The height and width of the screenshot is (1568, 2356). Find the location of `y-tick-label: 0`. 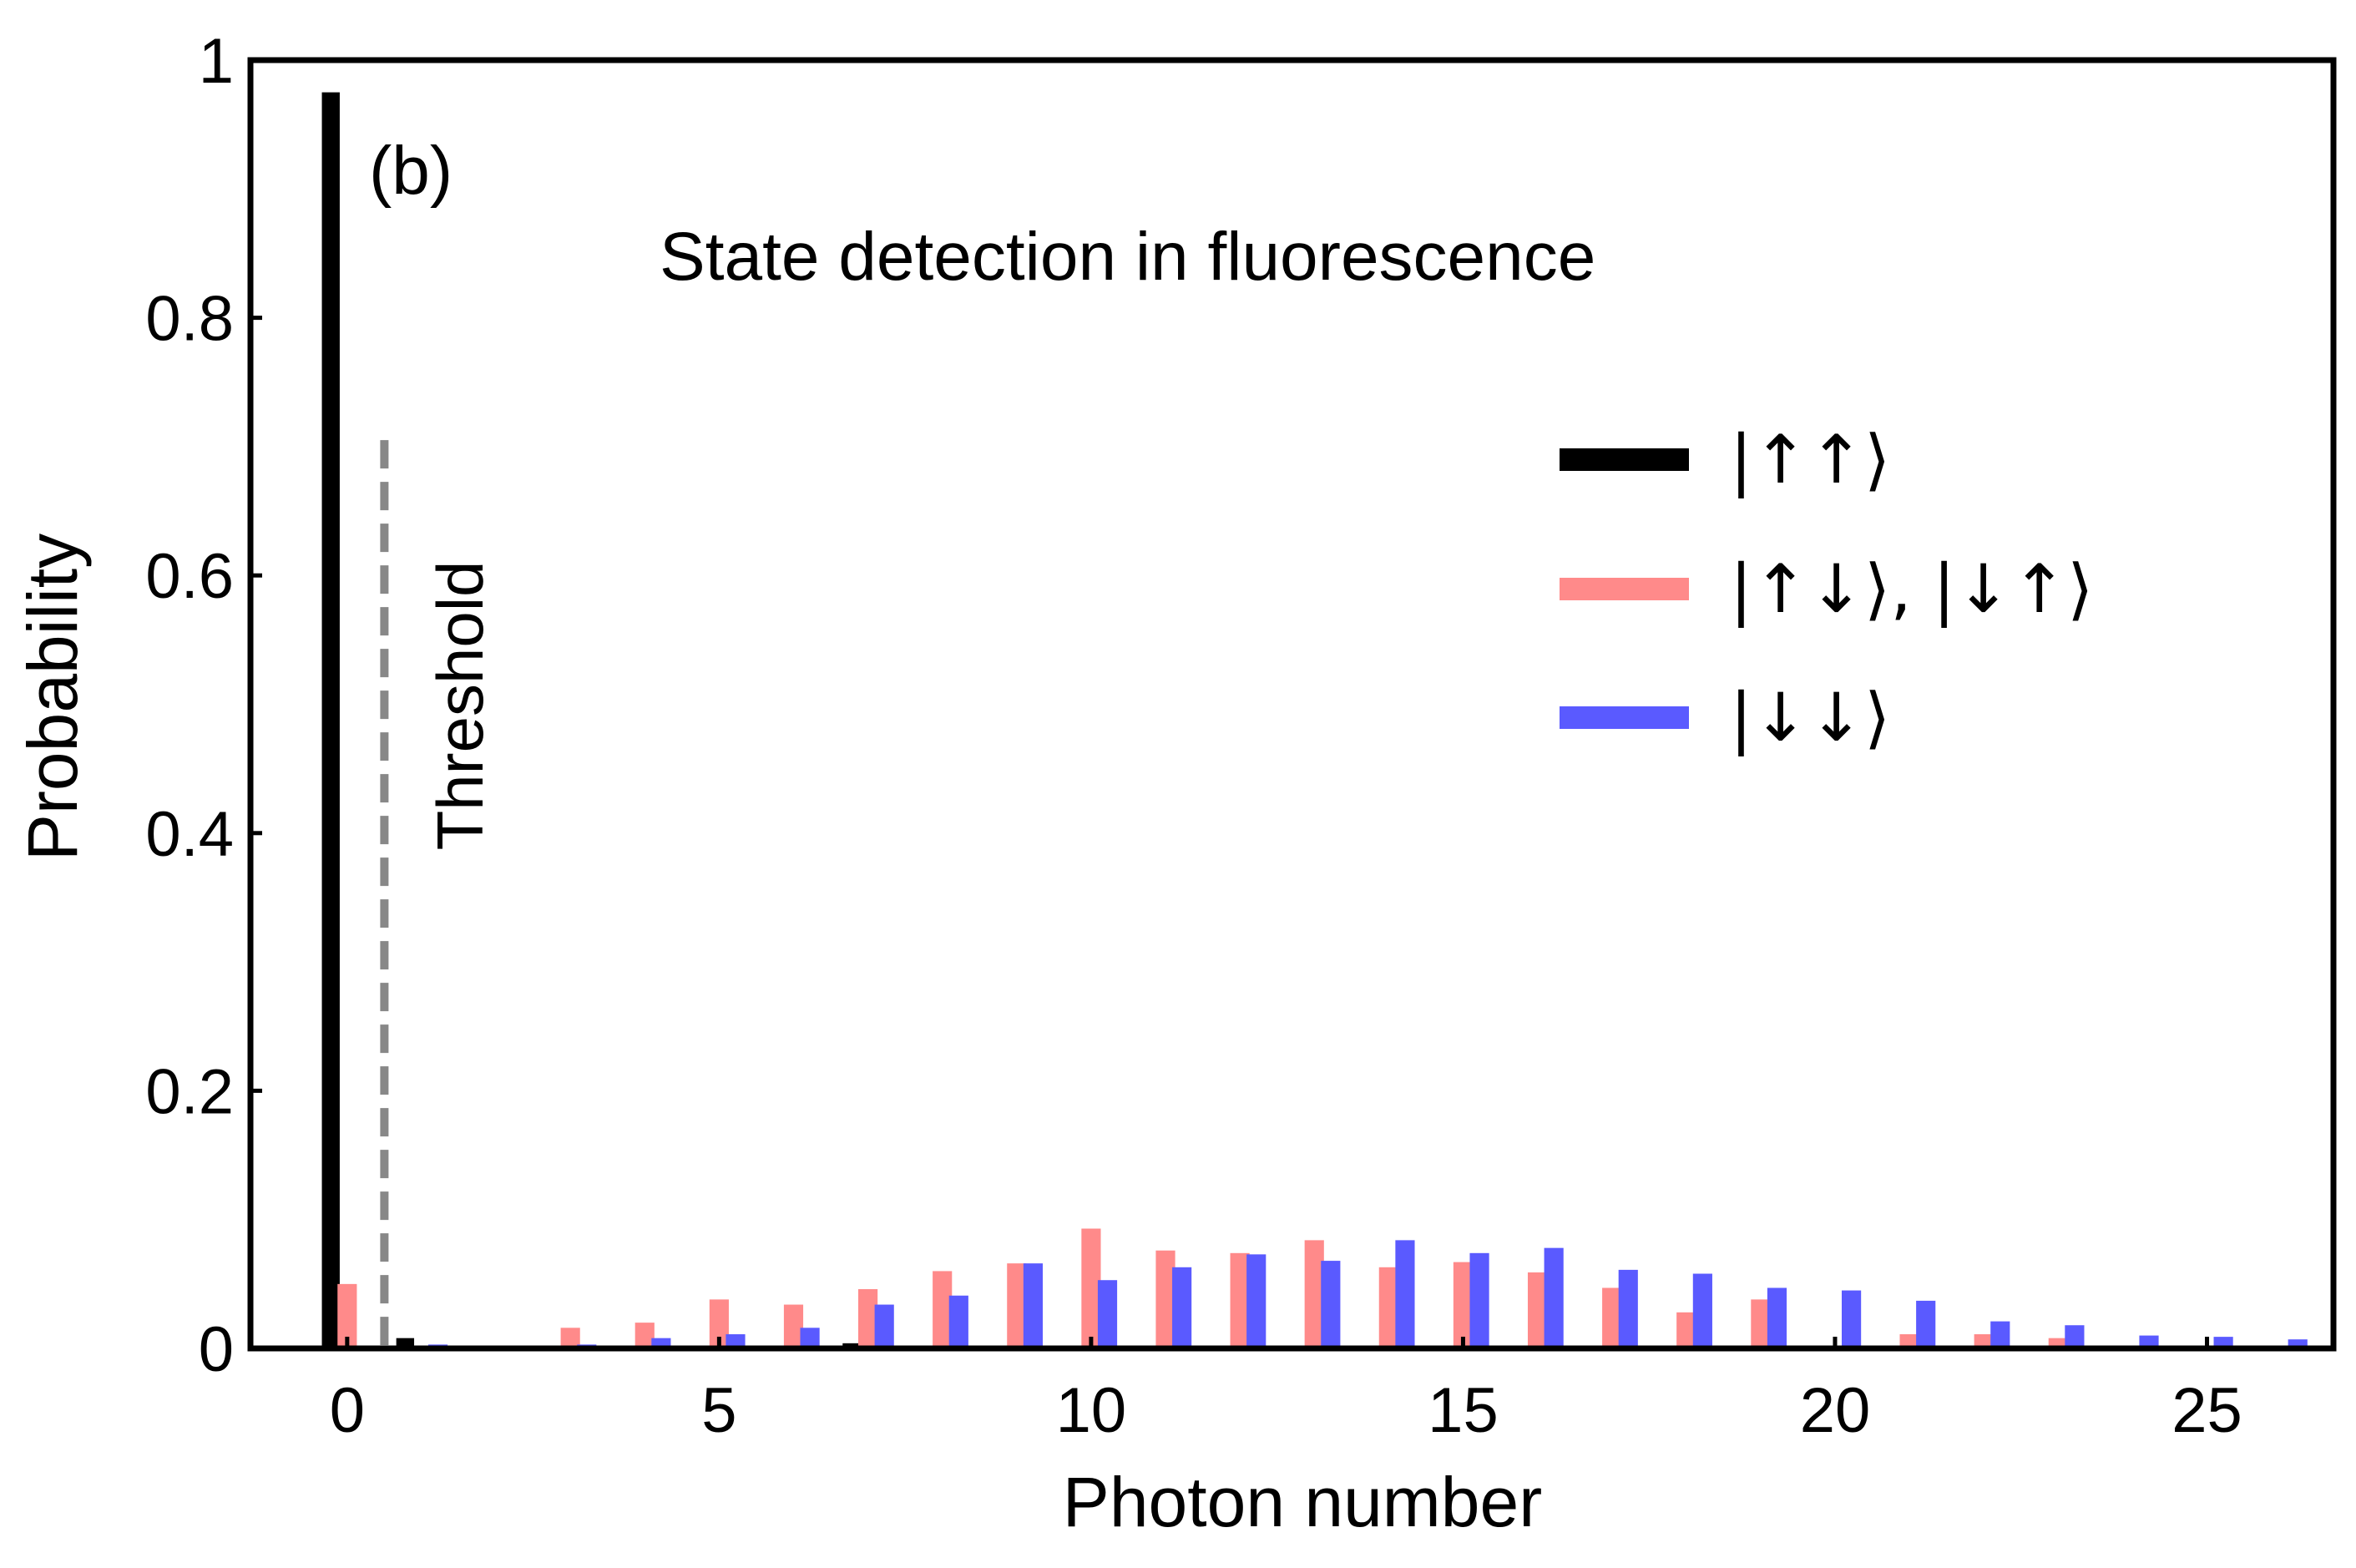

y-tick-label: 0 is located at coordinates (216, 1349).